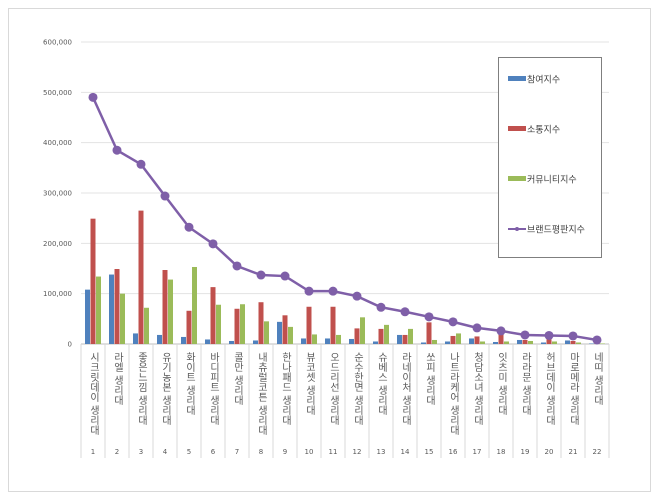 Image resolution: width=660 pixels, height=500 pixels. What do you see at coordinates (525, 452) in the screenshot?
I see `category-number: 19` at bounding box center [525, 452].